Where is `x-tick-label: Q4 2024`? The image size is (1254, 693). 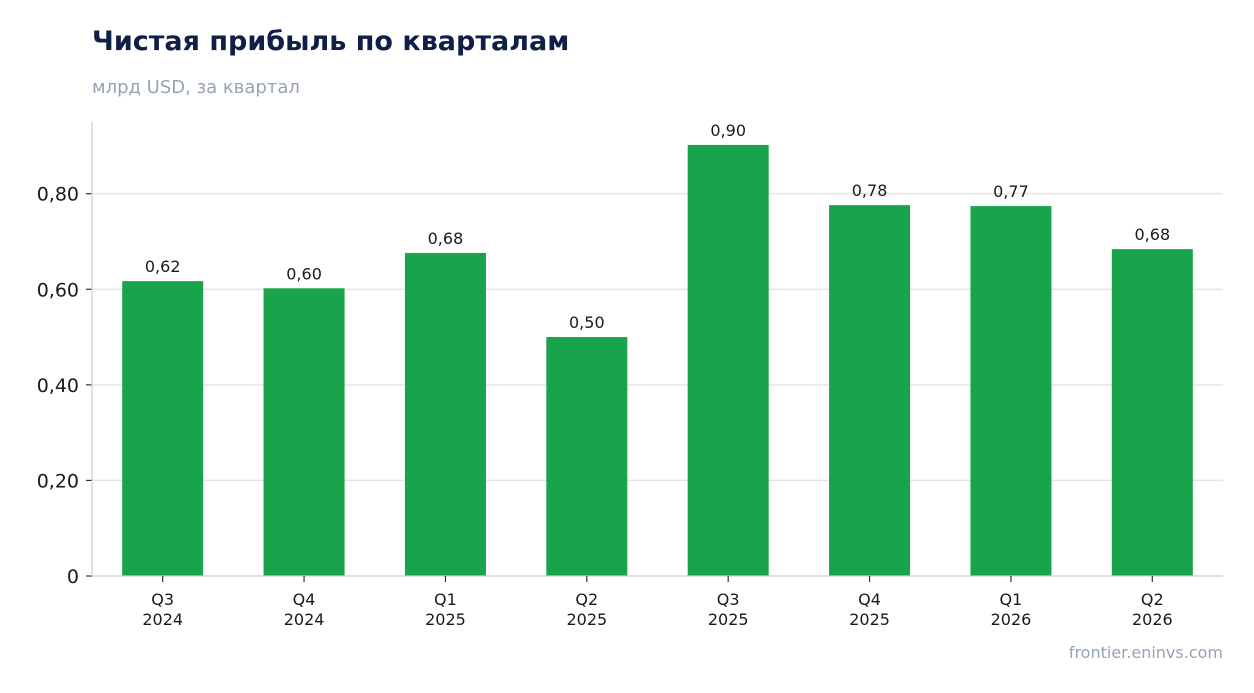
x-tick-label: Q4 2024 is located at coordinates (304, 609).